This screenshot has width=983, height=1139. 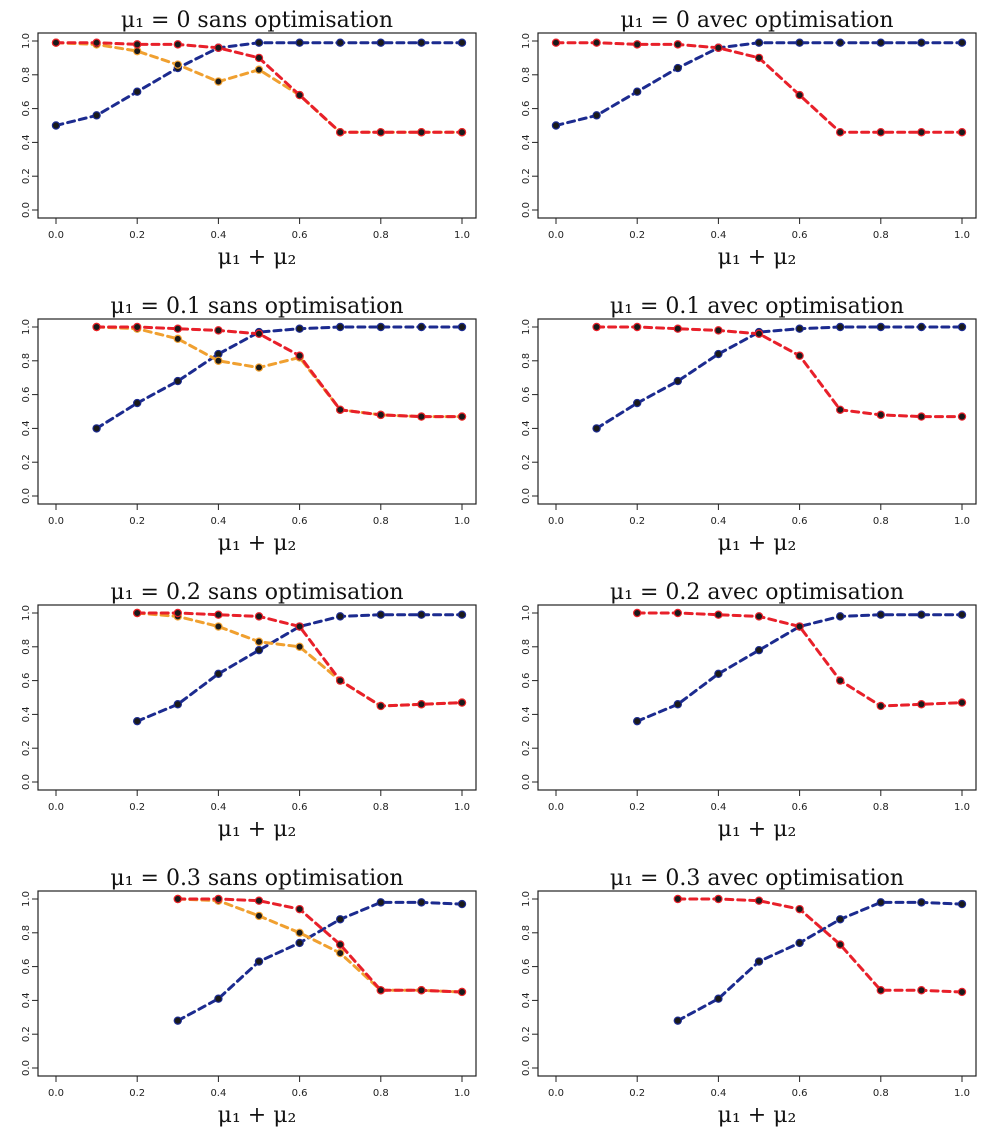 I want to click on panel-title: μ₁ = 0.2 avec optimisation, so click(x=757, y=592).